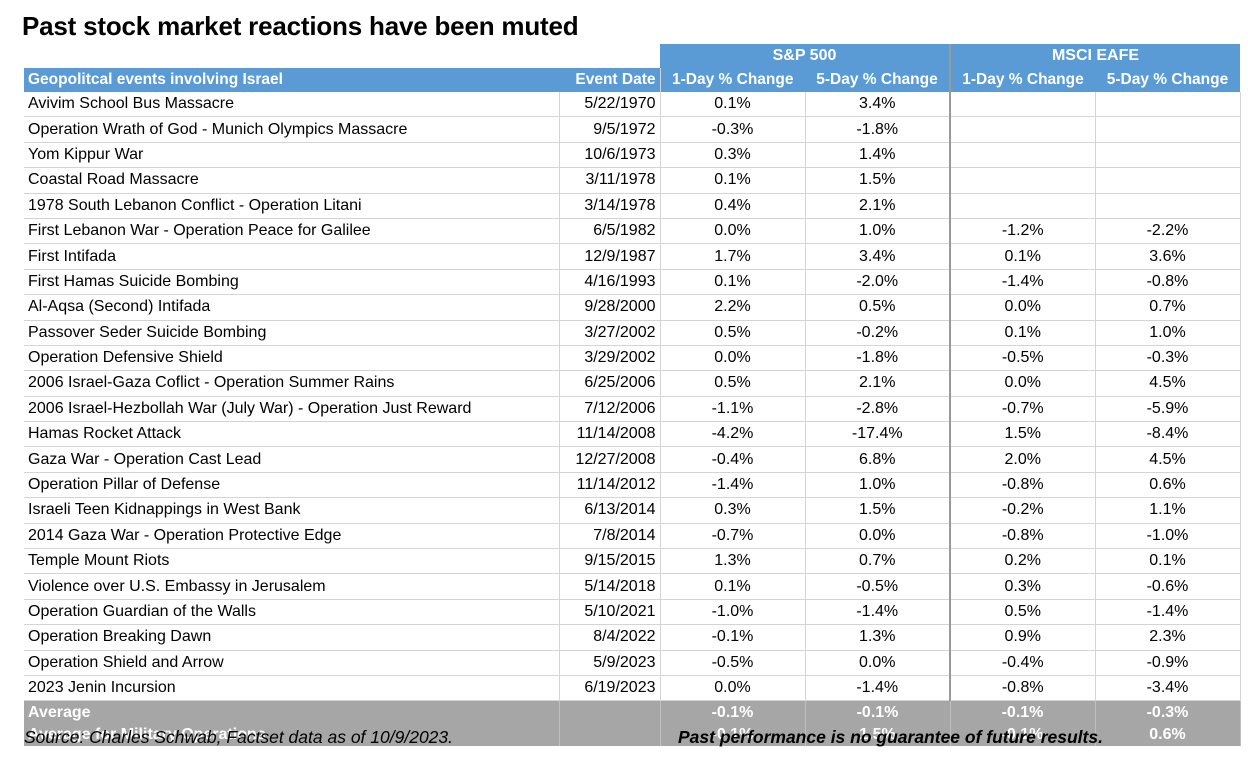 Image resolution: width=1248 pixels, height=768 pixels. Describe the element at coordinates (610, 155) in the screenshot. I see `date-cell: 10/6/1973` at that location.